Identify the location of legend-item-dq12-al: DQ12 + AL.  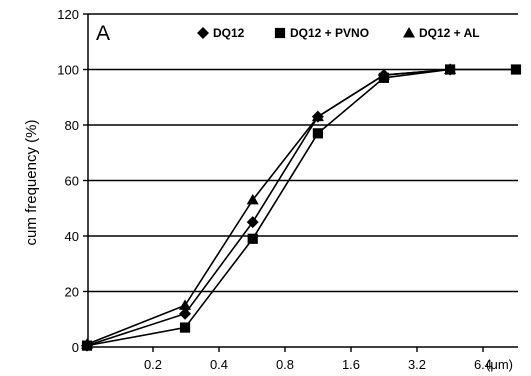
(441, 33).